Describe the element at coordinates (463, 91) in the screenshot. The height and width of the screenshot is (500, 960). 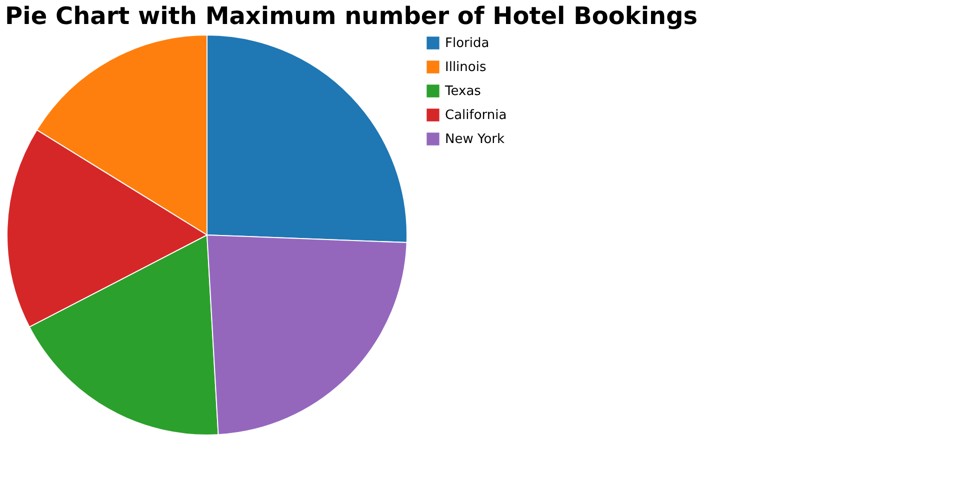
I see `legend-label: Texas` at that location.